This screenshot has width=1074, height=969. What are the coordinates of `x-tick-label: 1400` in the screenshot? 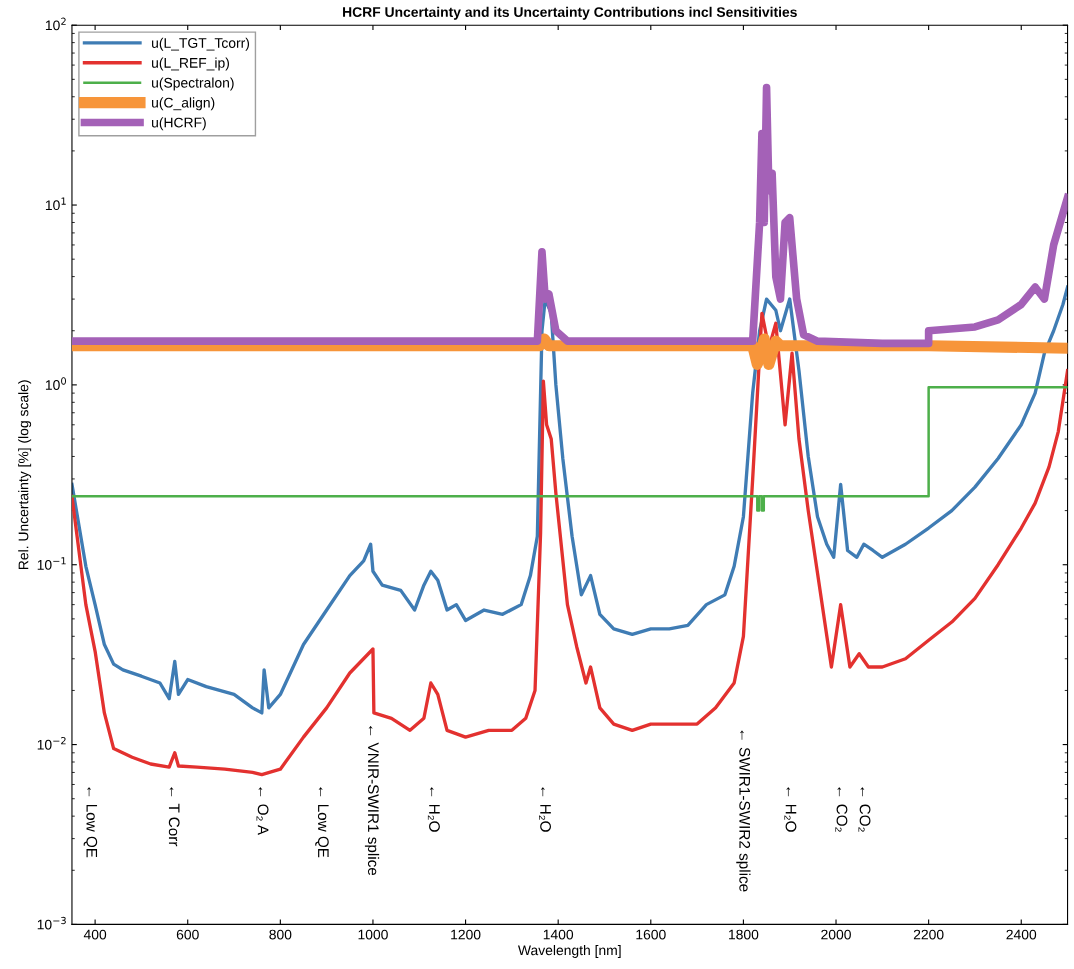 It's located at (558, 934).